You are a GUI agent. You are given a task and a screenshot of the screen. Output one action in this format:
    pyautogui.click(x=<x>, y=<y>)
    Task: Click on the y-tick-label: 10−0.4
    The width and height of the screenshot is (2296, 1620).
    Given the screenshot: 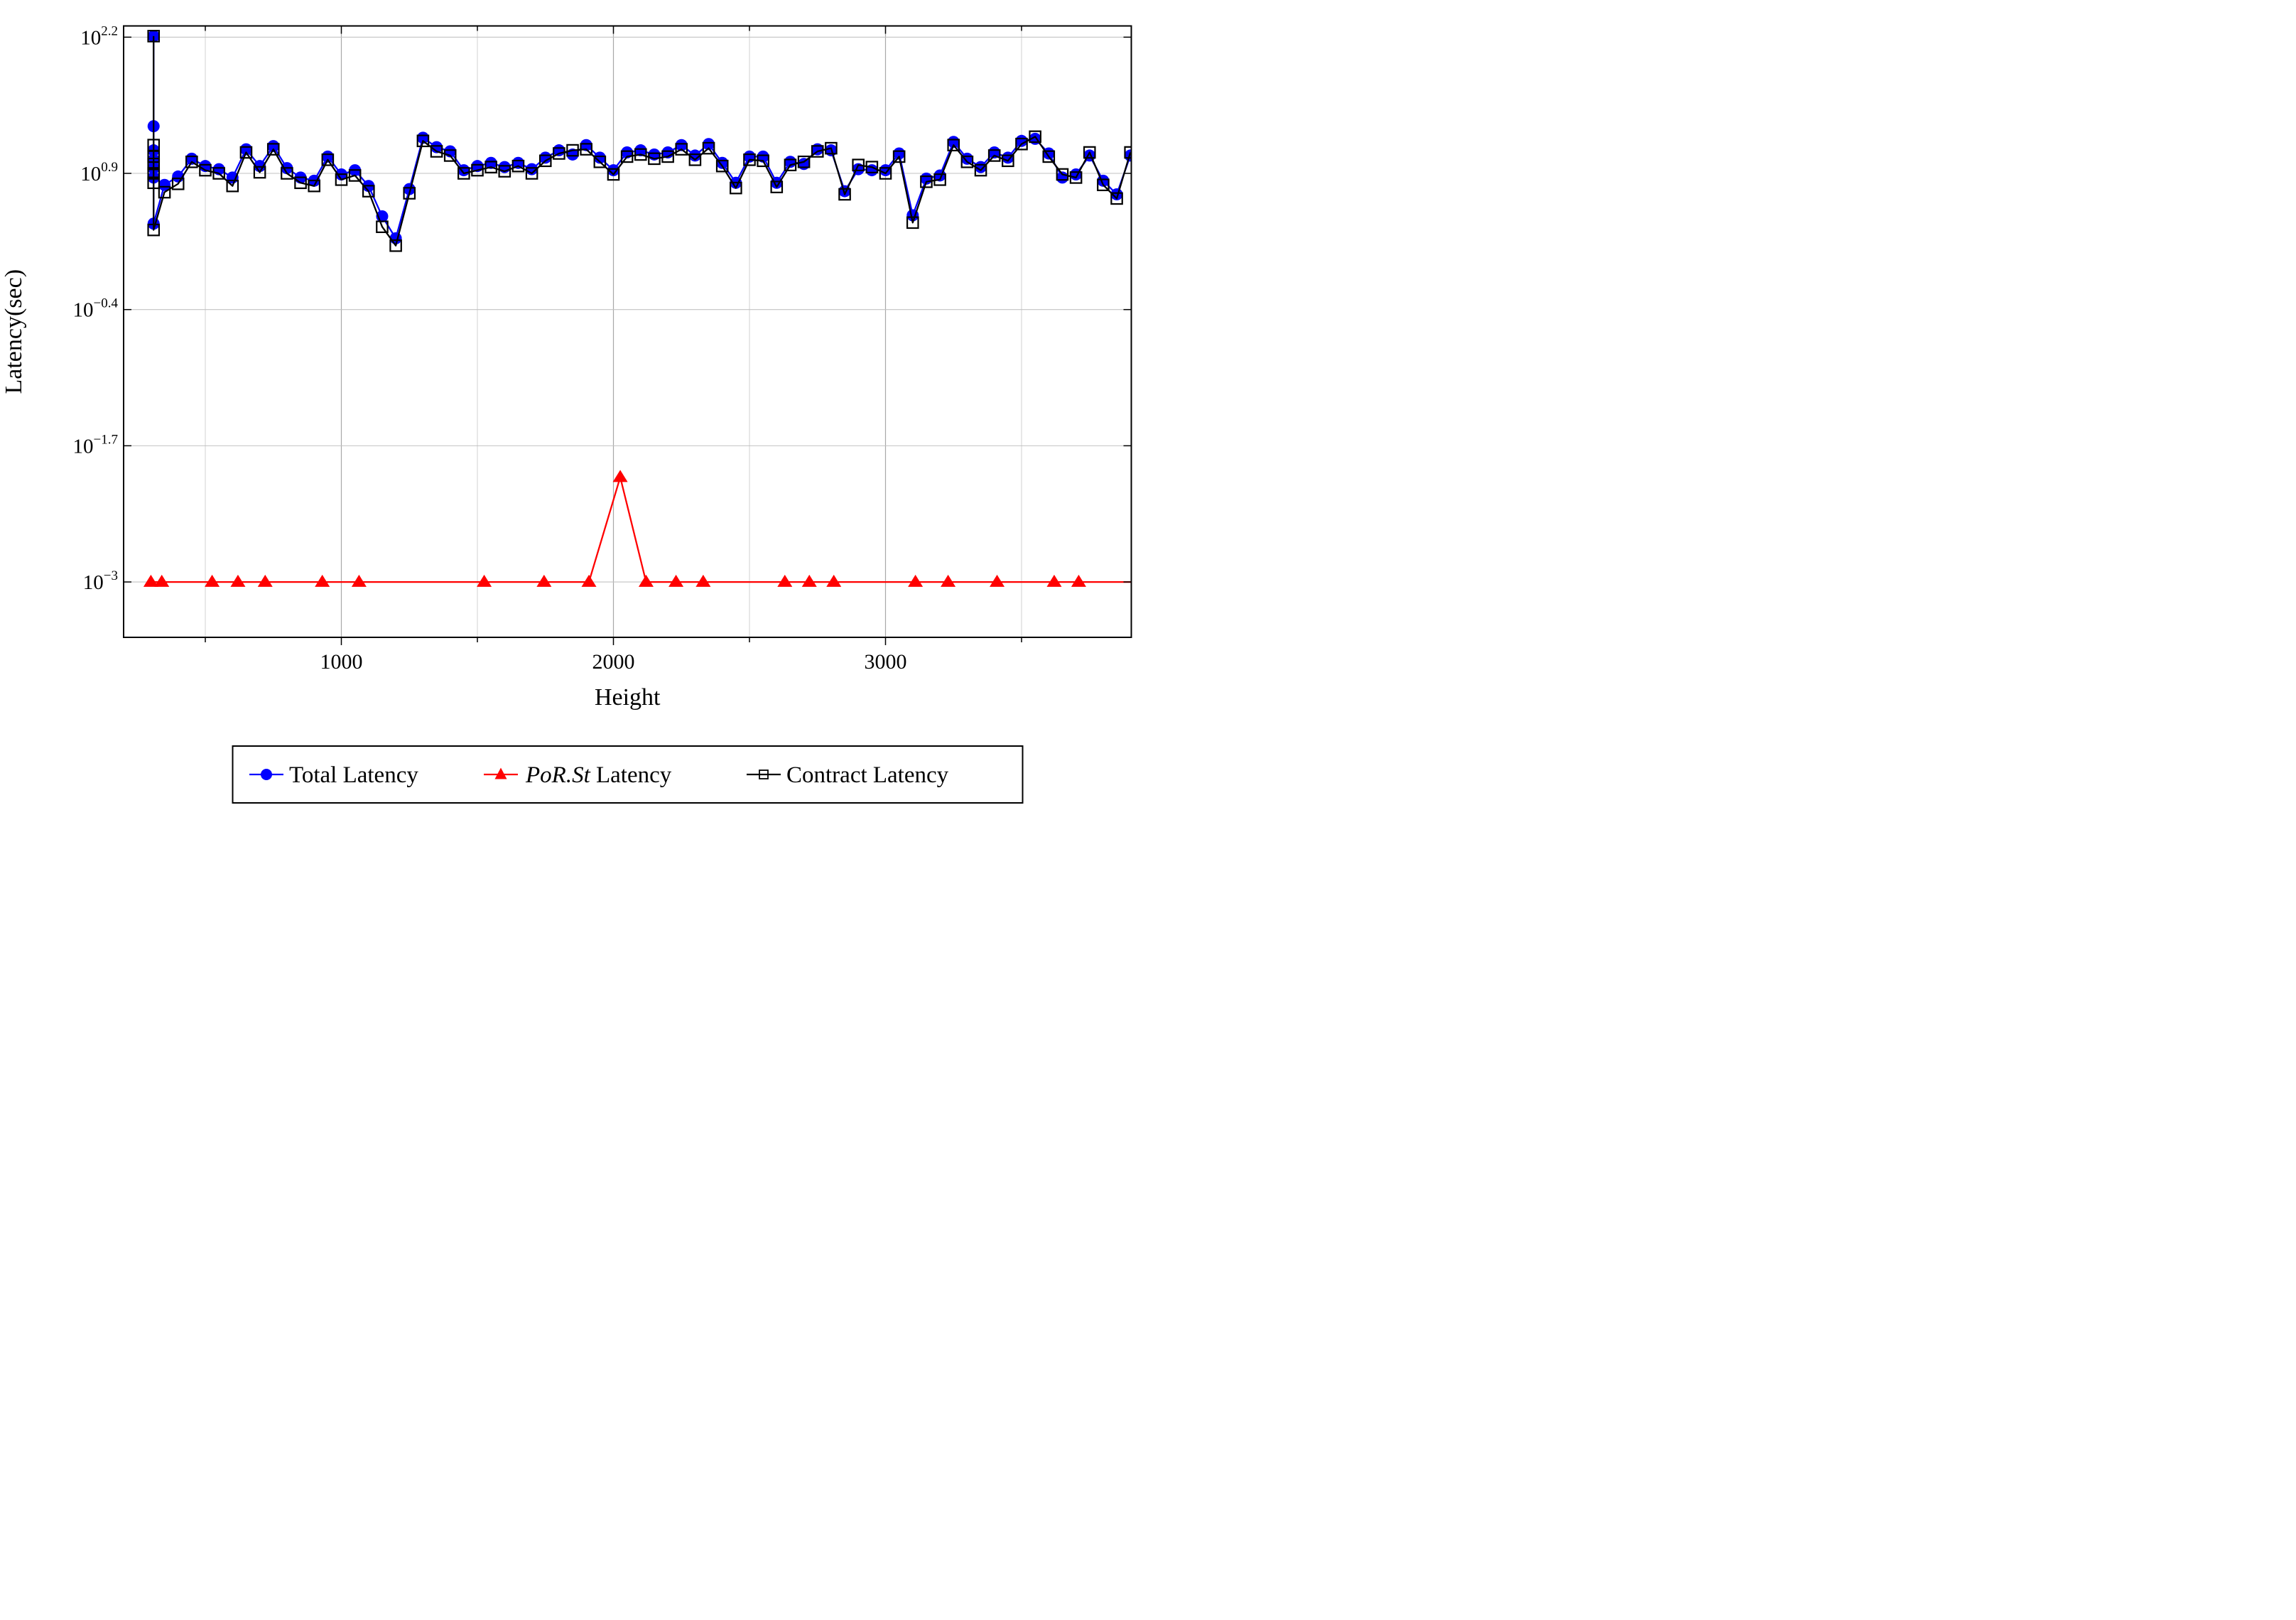 What is the action you would take?
    pyautogui.click(x=96, y=309)
    